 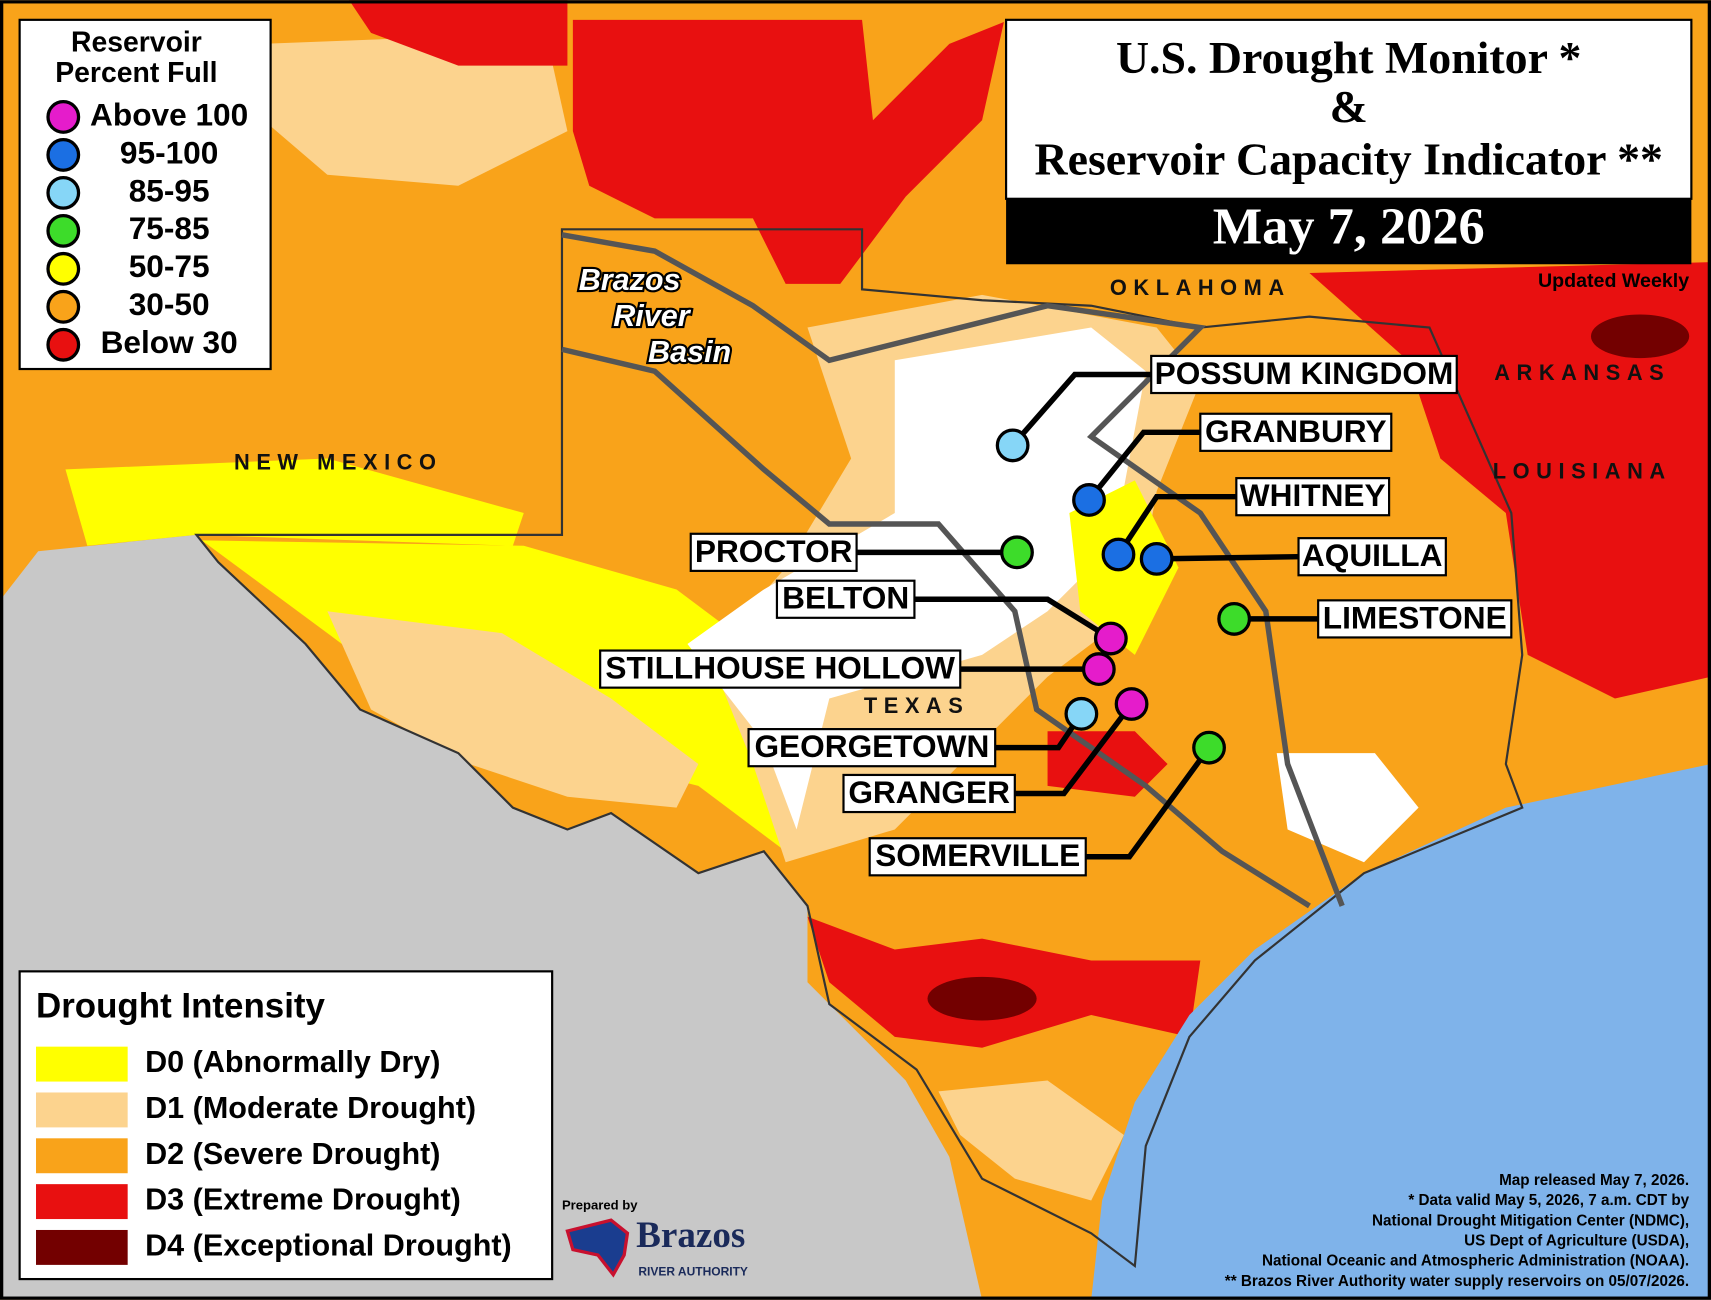 I want to click on map-date: May 7, 2026, so click(x=1349, y=227).